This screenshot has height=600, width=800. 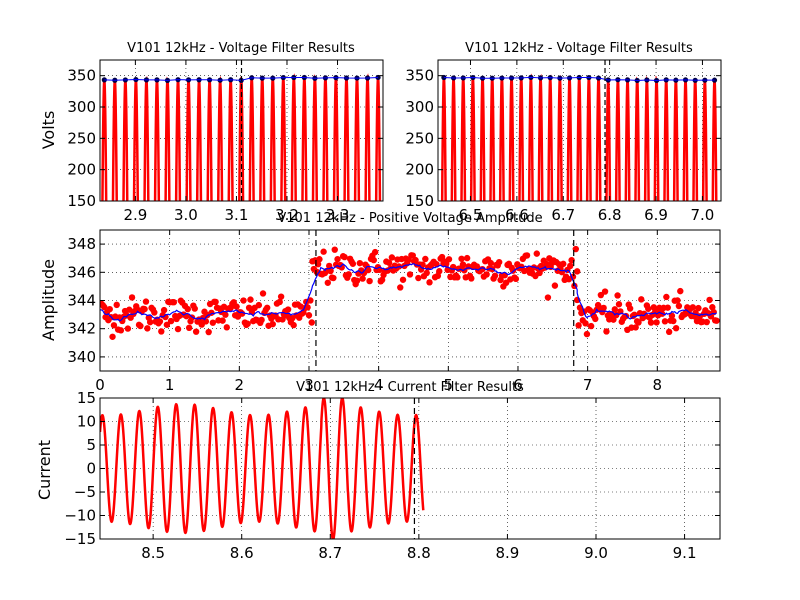 What do you see at coordinates (517, 215) in the screenshot?
I see `x-tick-label: 6.6` at bounding box center [517, 215].